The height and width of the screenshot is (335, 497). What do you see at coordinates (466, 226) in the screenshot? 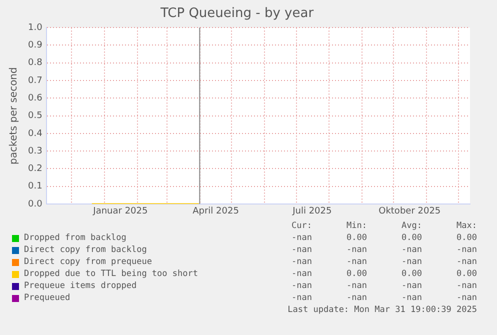
I see `text: Max:` at bounding box center [466, 226].